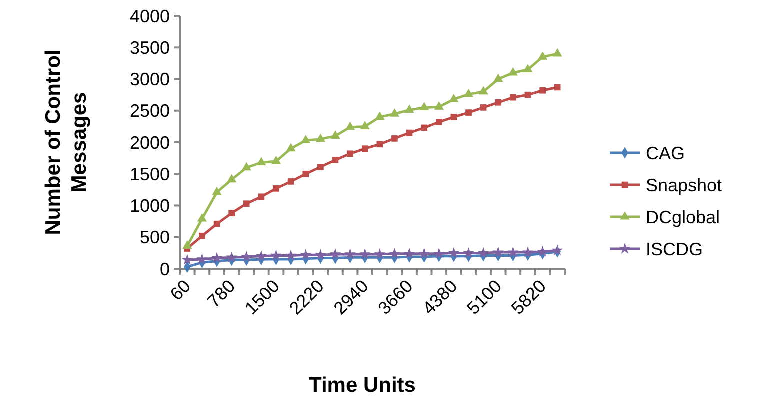 This screenshot has height=412, width=768. What do you see at coordinates (222, 294) in the screenshot?
I see `x-tick-label: 780` at bounding box center [222, 294].